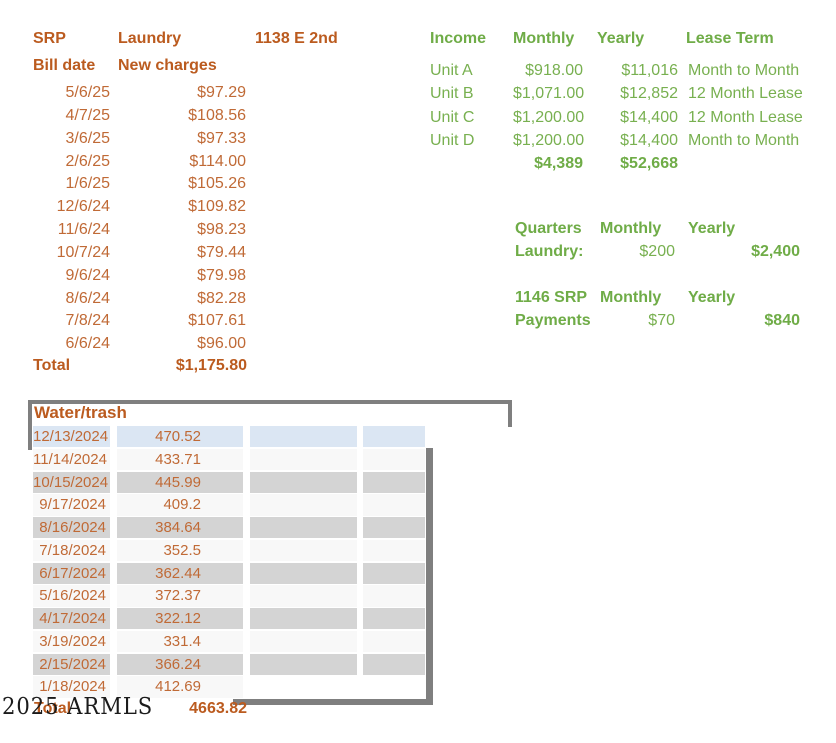 The image size is (836, 743). What do you see at coordinates (221, 138) in the screenshot?
I see `bill-amount-cell: $97.33` at bounding box center [221, 138].